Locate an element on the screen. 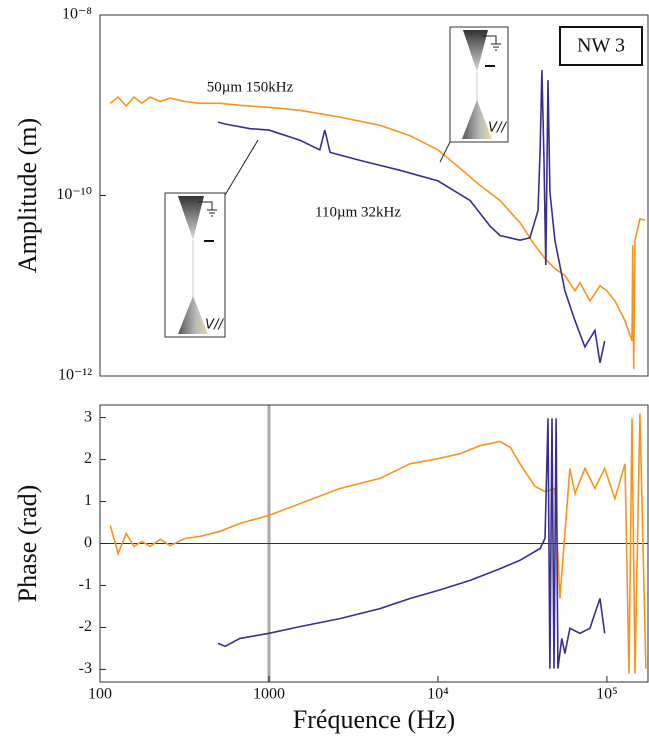  x-axis-label: Fréquence (Hz) is located at coordinates (374, 719).